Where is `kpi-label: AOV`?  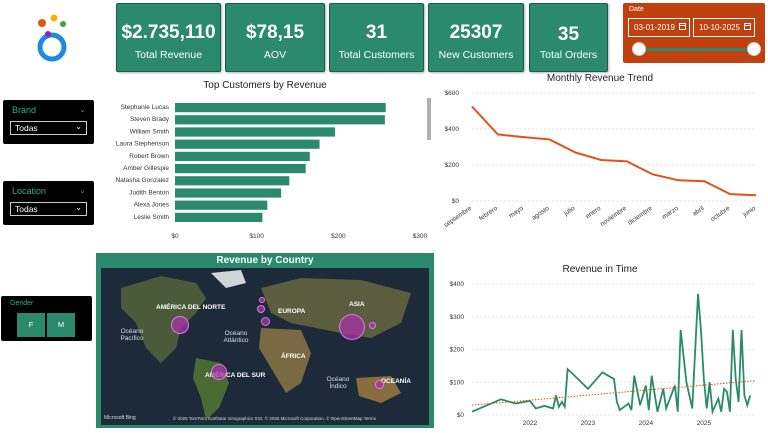 kpi-label: AOV is located at coordinates (275, 55).